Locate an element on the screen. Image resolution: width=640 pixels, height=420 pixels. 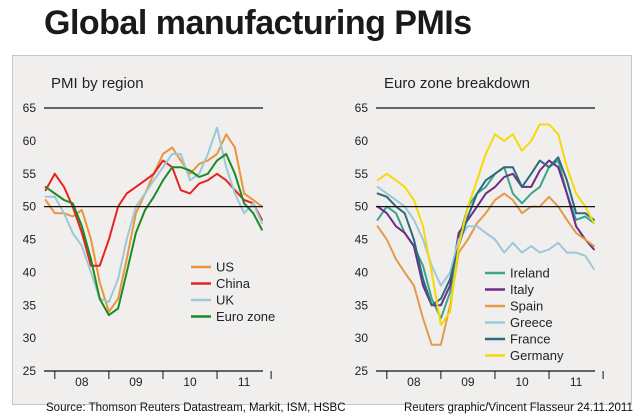
right-y-tick-label: 35 is located at coordinates (362, 305).